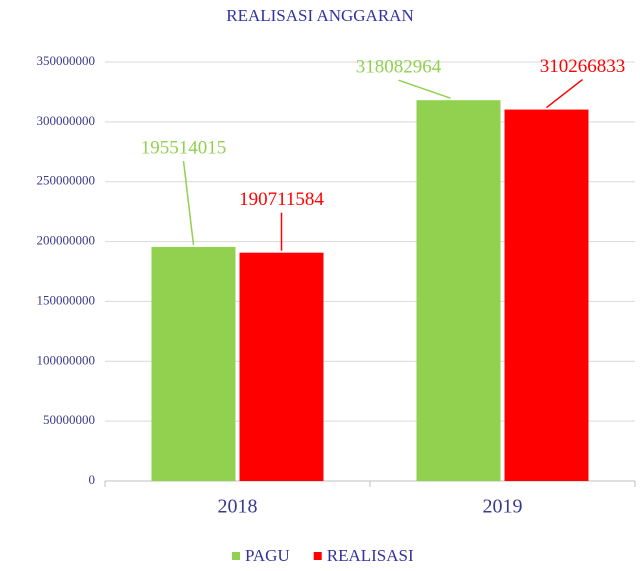 This screenshot has height=571, width=640. I want to click on data-label: 190711584, so click(281, 199).